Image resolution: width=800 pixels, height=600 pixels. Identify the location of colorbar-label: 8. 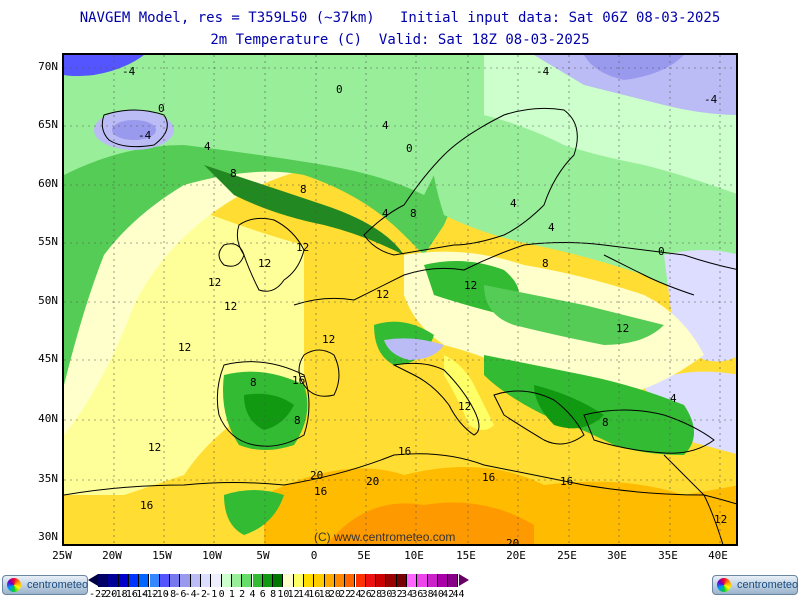
(273, 594).